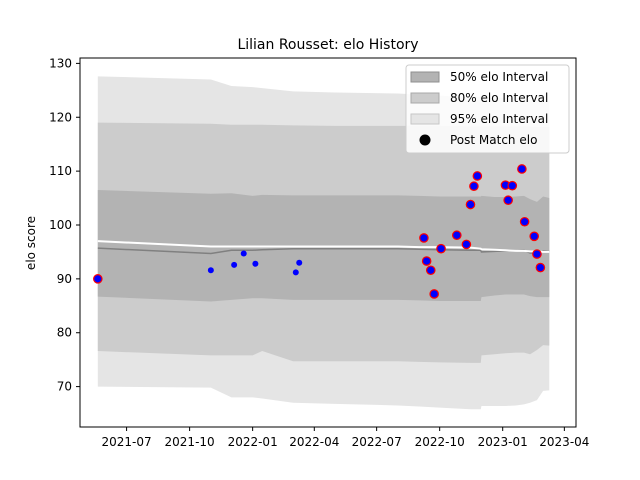 Image resolution: width=640 pixels, height=480 pixels. I want to click on y-tick-label-1: 80, so click(64, 333).